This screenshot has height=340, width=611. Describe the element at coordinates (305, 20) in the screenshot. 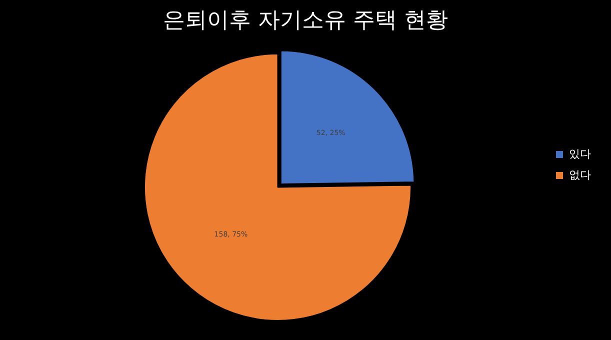

I see `chart-title: 은퇴이후 자기소유 주택 현황` at that location.